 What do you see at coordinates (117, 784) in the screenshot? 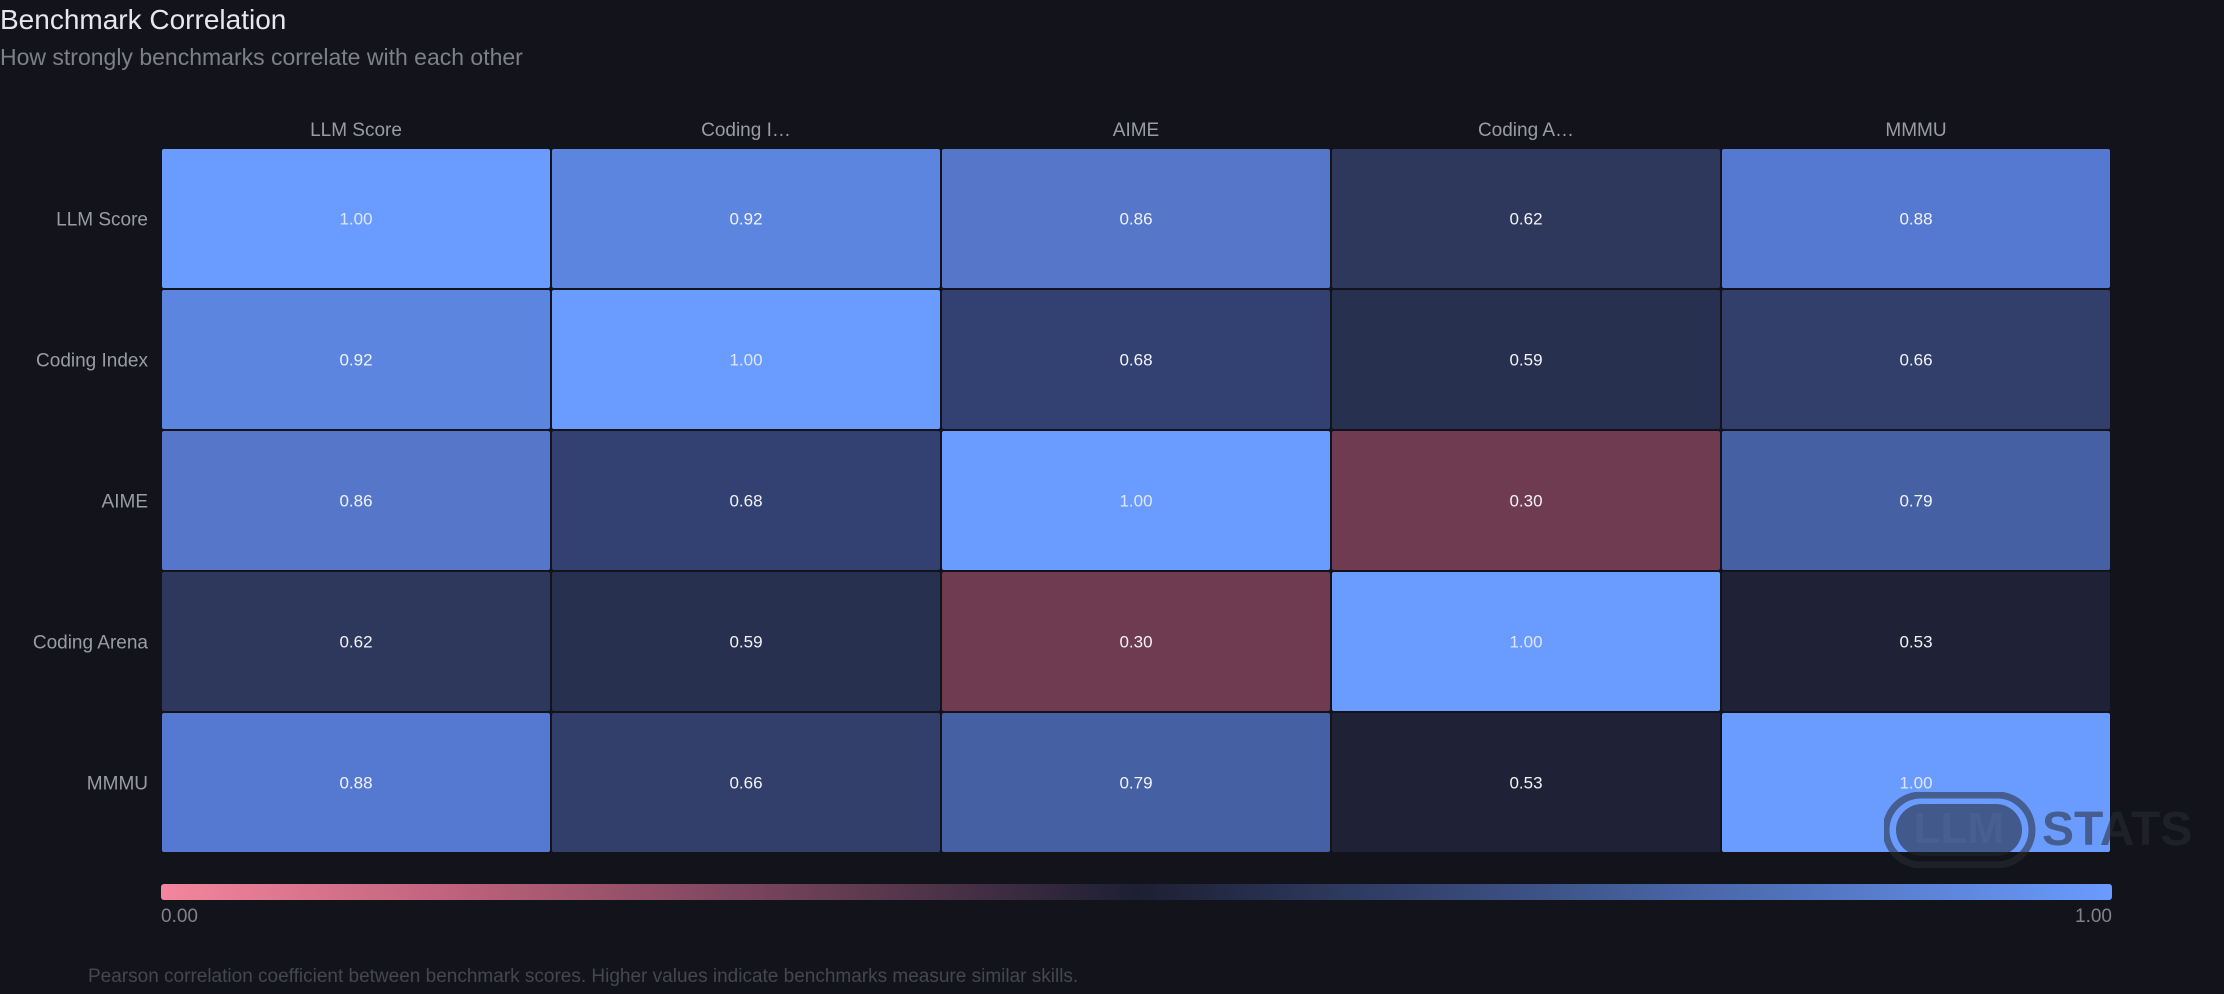
I see `row-label: MMMU` at bounding box center [117, 784].